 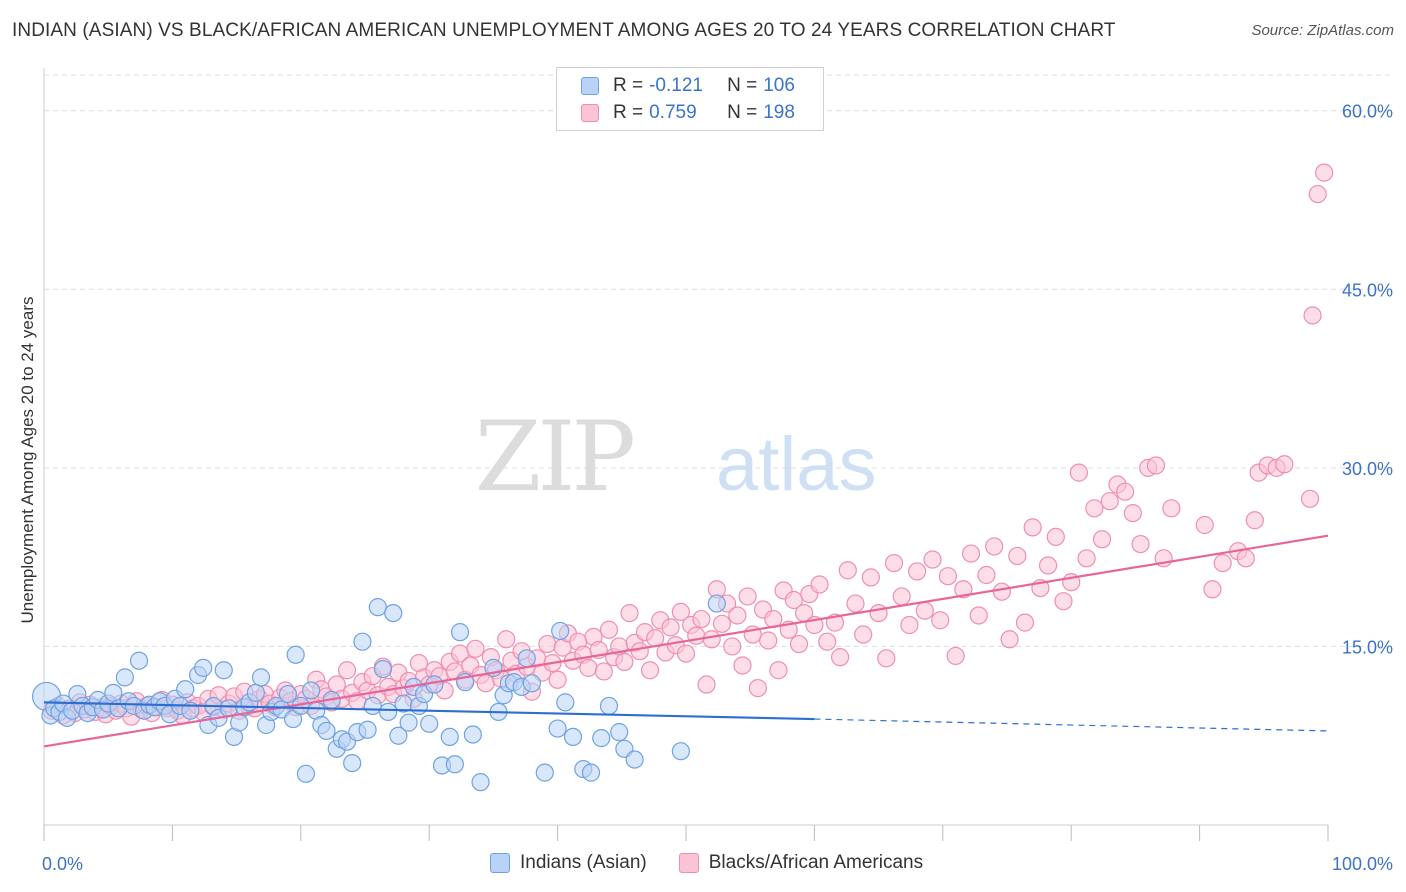 I want to click on y-tick-label: 60.0%, so click(x=1367, y=112).